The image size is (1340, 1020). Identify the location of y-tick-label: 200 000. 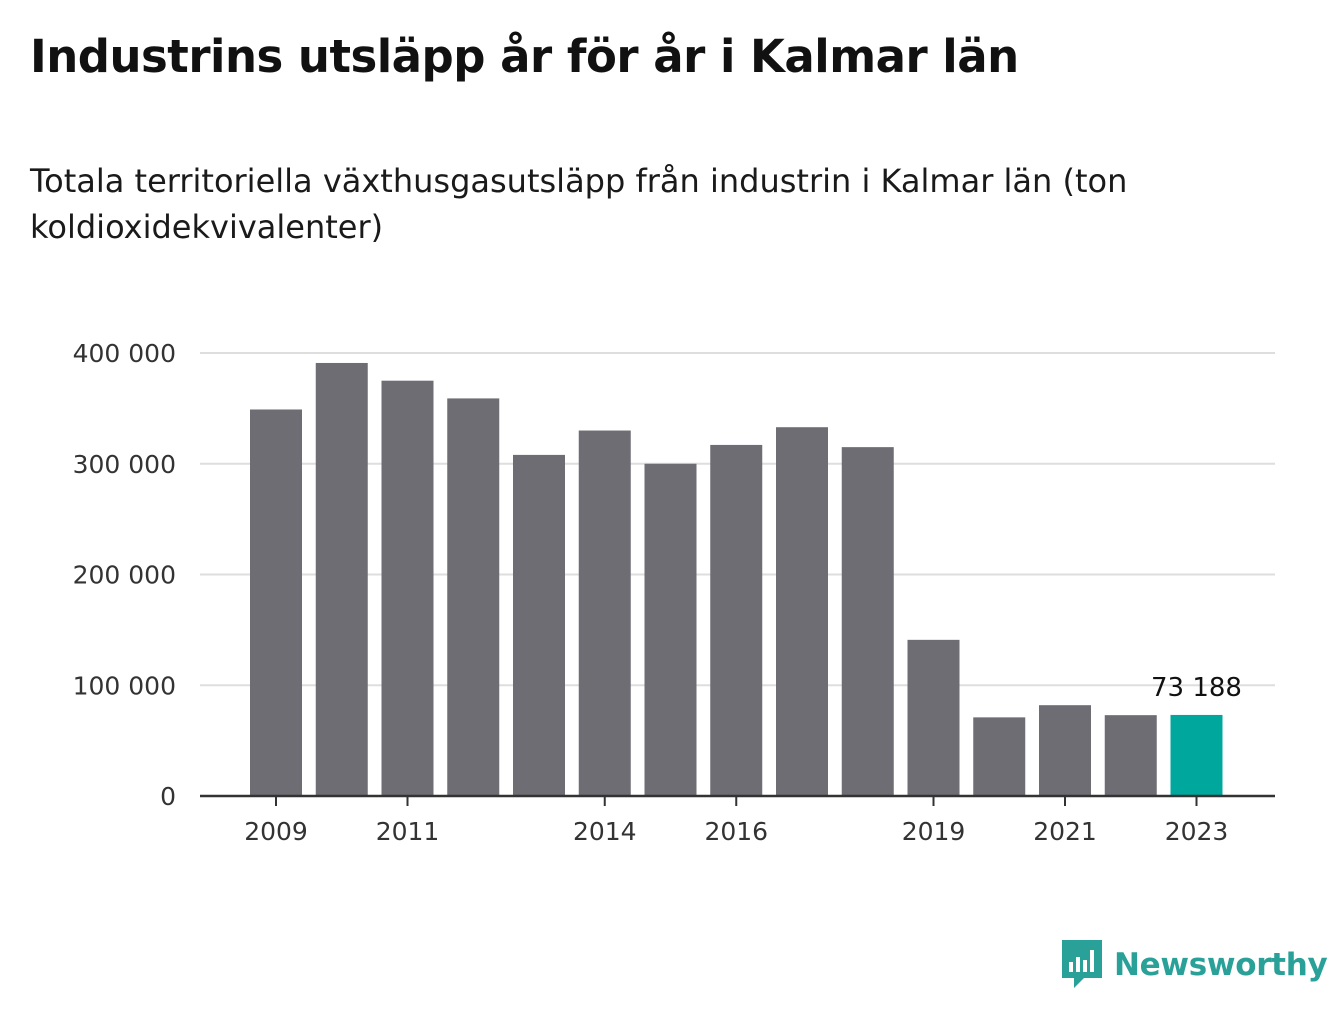
(124, 575).